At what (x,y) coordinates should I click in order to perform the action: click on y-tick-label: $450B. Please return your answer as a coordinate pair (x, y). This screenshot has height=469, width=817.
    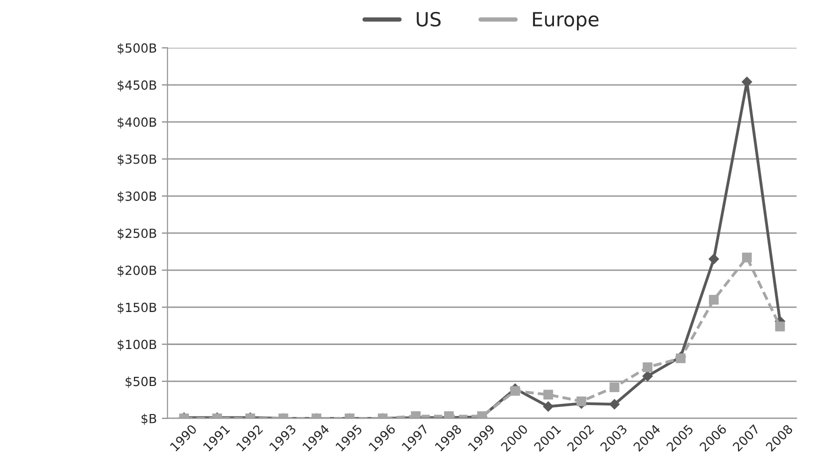
    Looking at the image, I should click on (137, 86).